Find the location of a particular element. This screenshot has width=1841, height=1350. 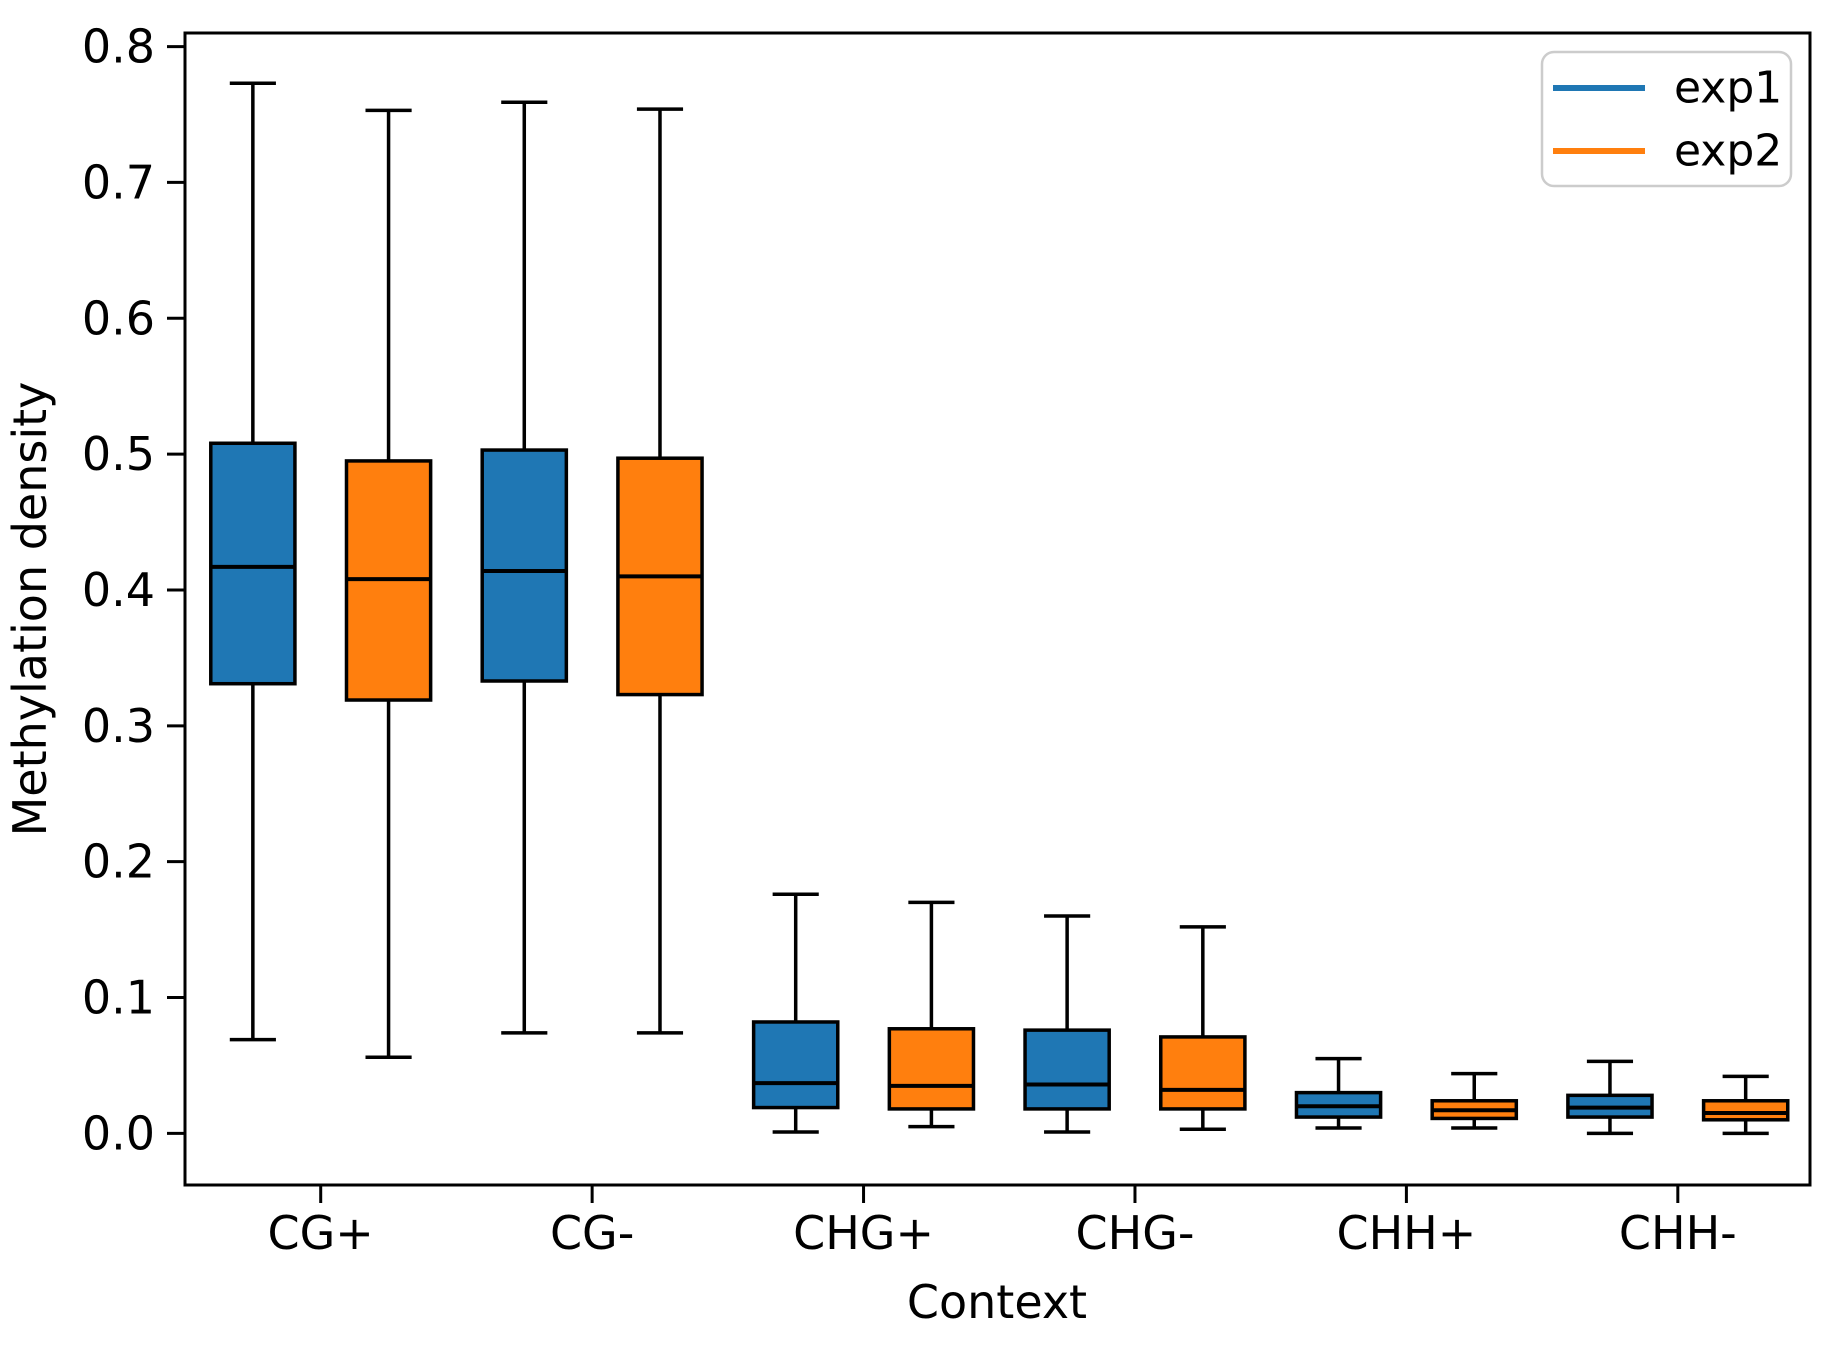

x-axis-label: Context is located at coordinates (997, 1302).